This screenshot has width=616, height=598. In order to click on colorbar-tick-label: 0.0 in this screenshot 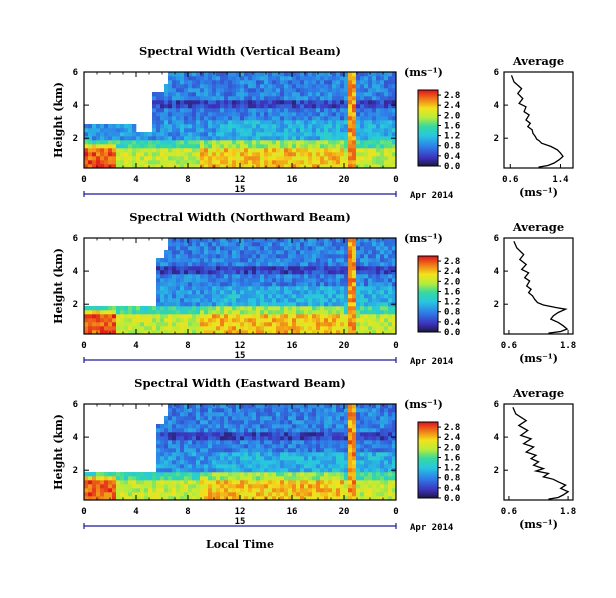, I will do `click(452, 167)`.